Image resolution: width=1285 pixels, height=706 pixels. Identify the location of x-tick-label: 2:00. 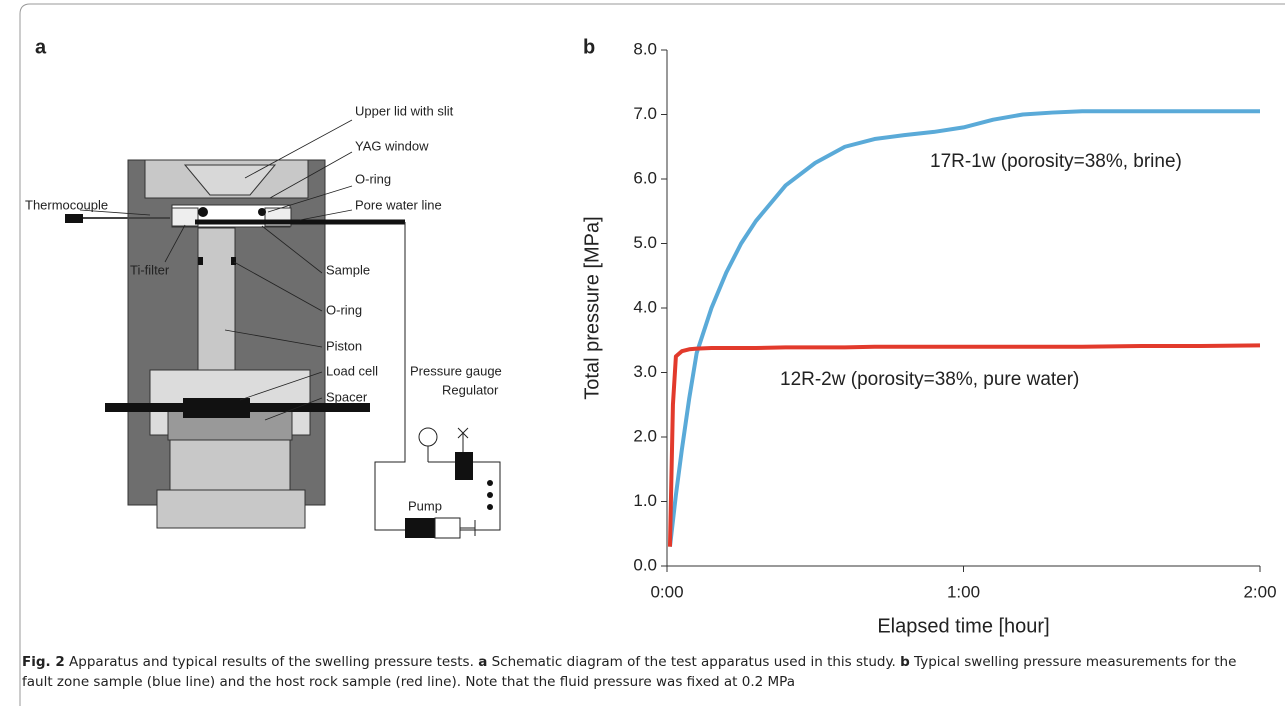
(1259, 591).